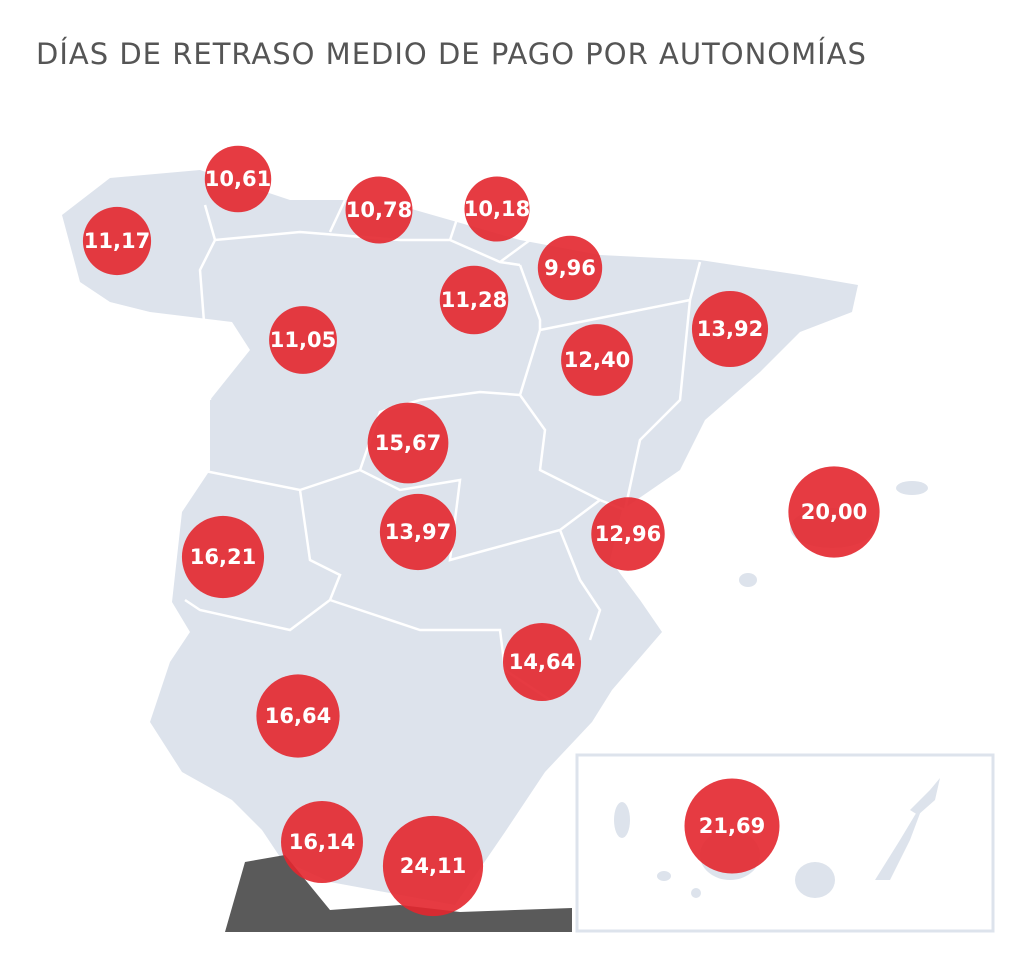 The width and height of the screenshot is (1024, 965). I want to click on bubble-label: 24,11, so click(433, 866).